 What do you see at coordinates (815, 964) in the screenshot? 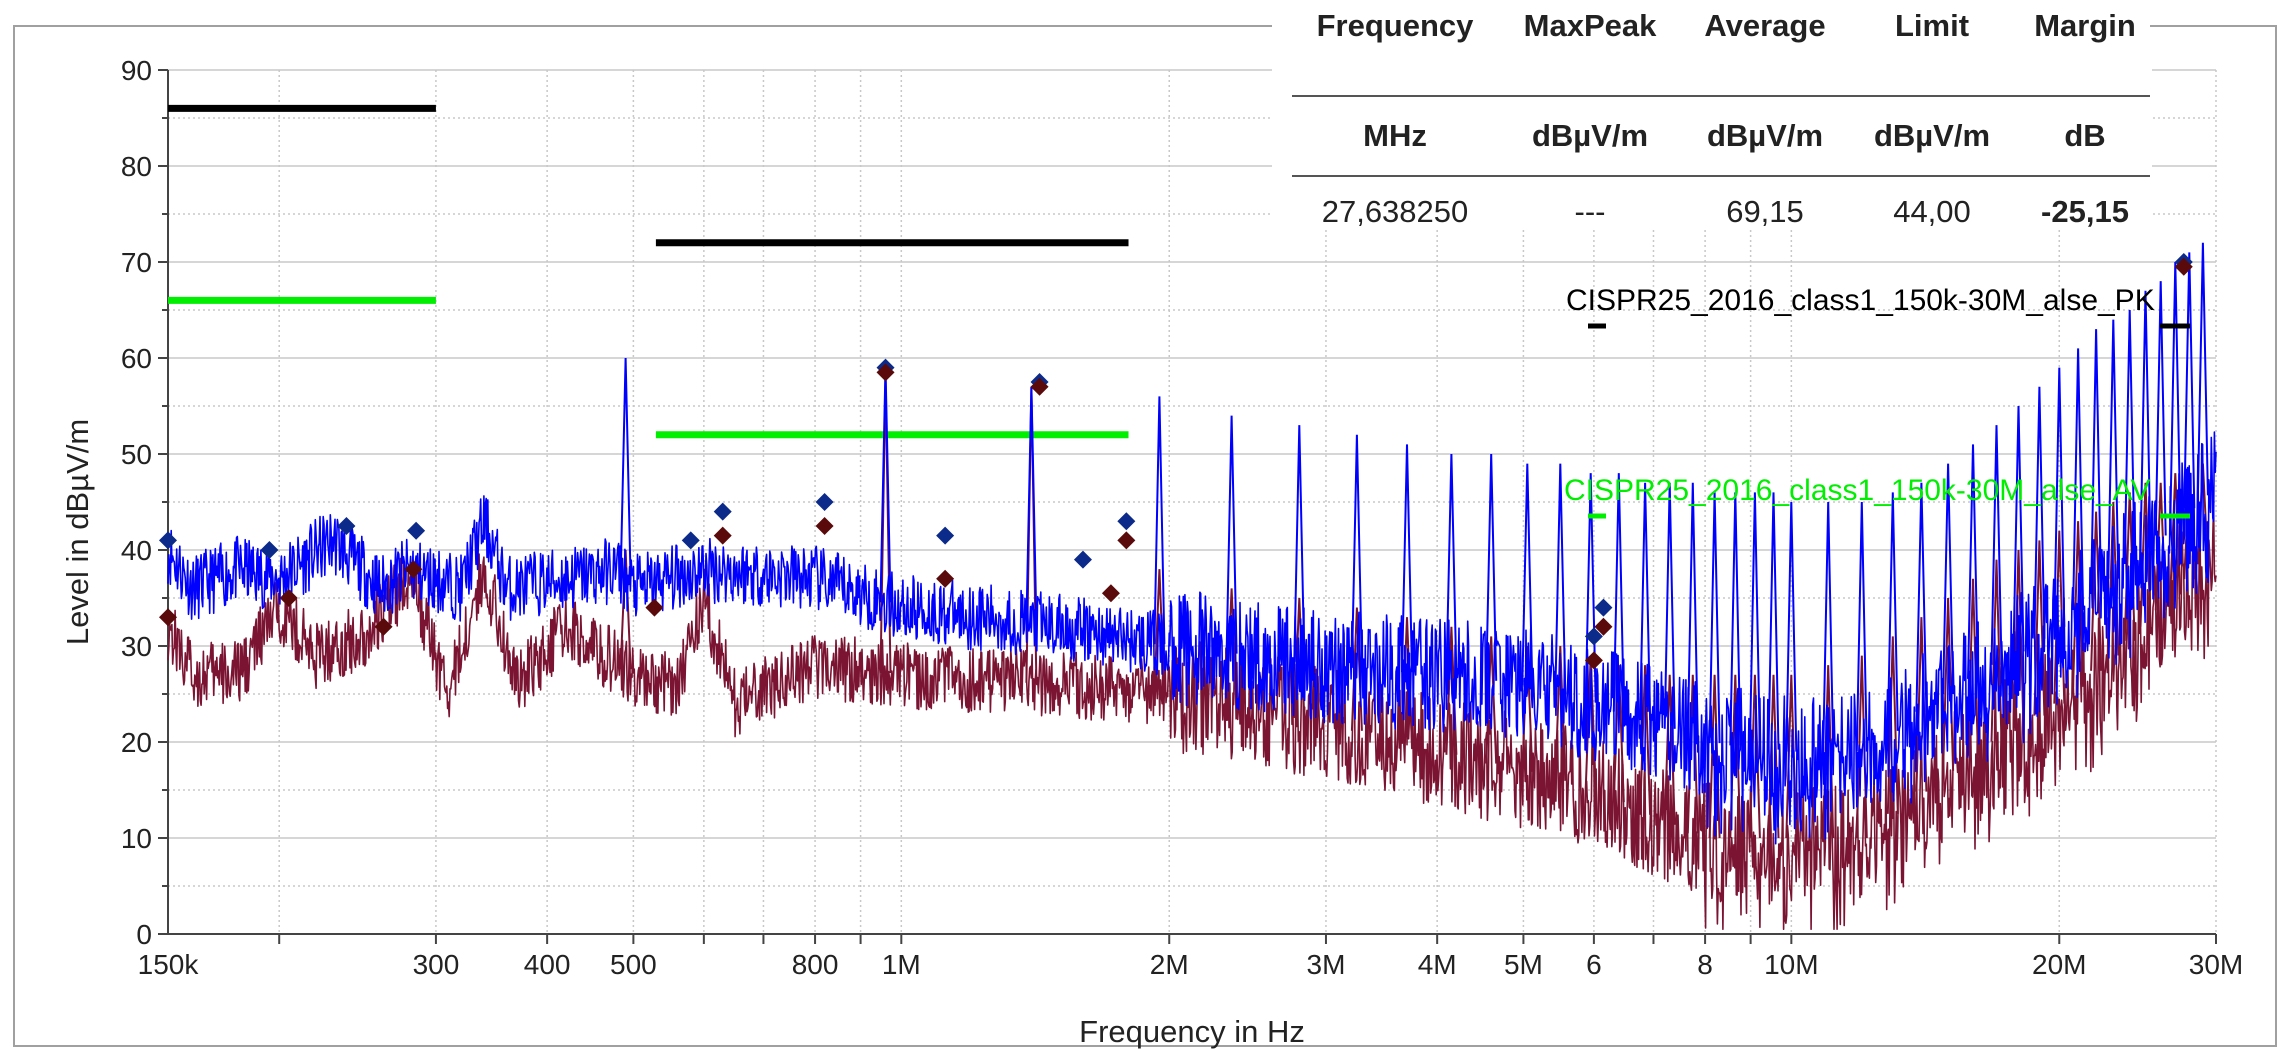
I see `x-tick-label: 800` at bounding box center [815, 964].